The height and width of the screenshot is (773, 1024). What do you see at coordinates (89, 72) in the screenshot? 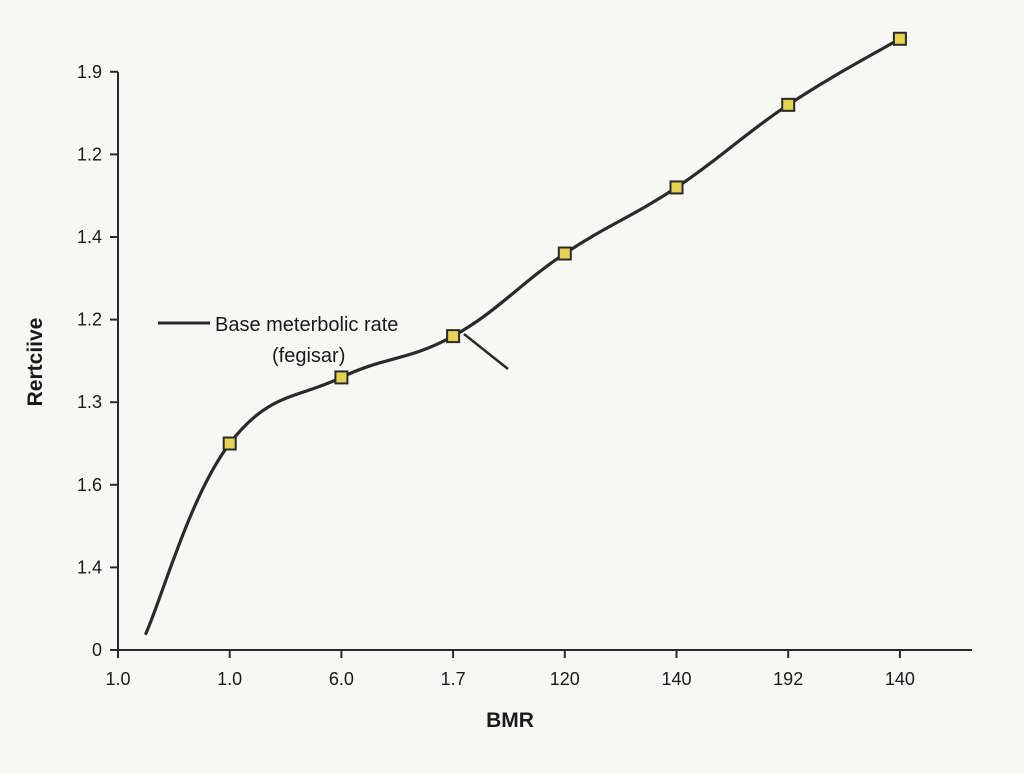
I see `y-tick-label: 1.9` at bounding box center [89, 72].